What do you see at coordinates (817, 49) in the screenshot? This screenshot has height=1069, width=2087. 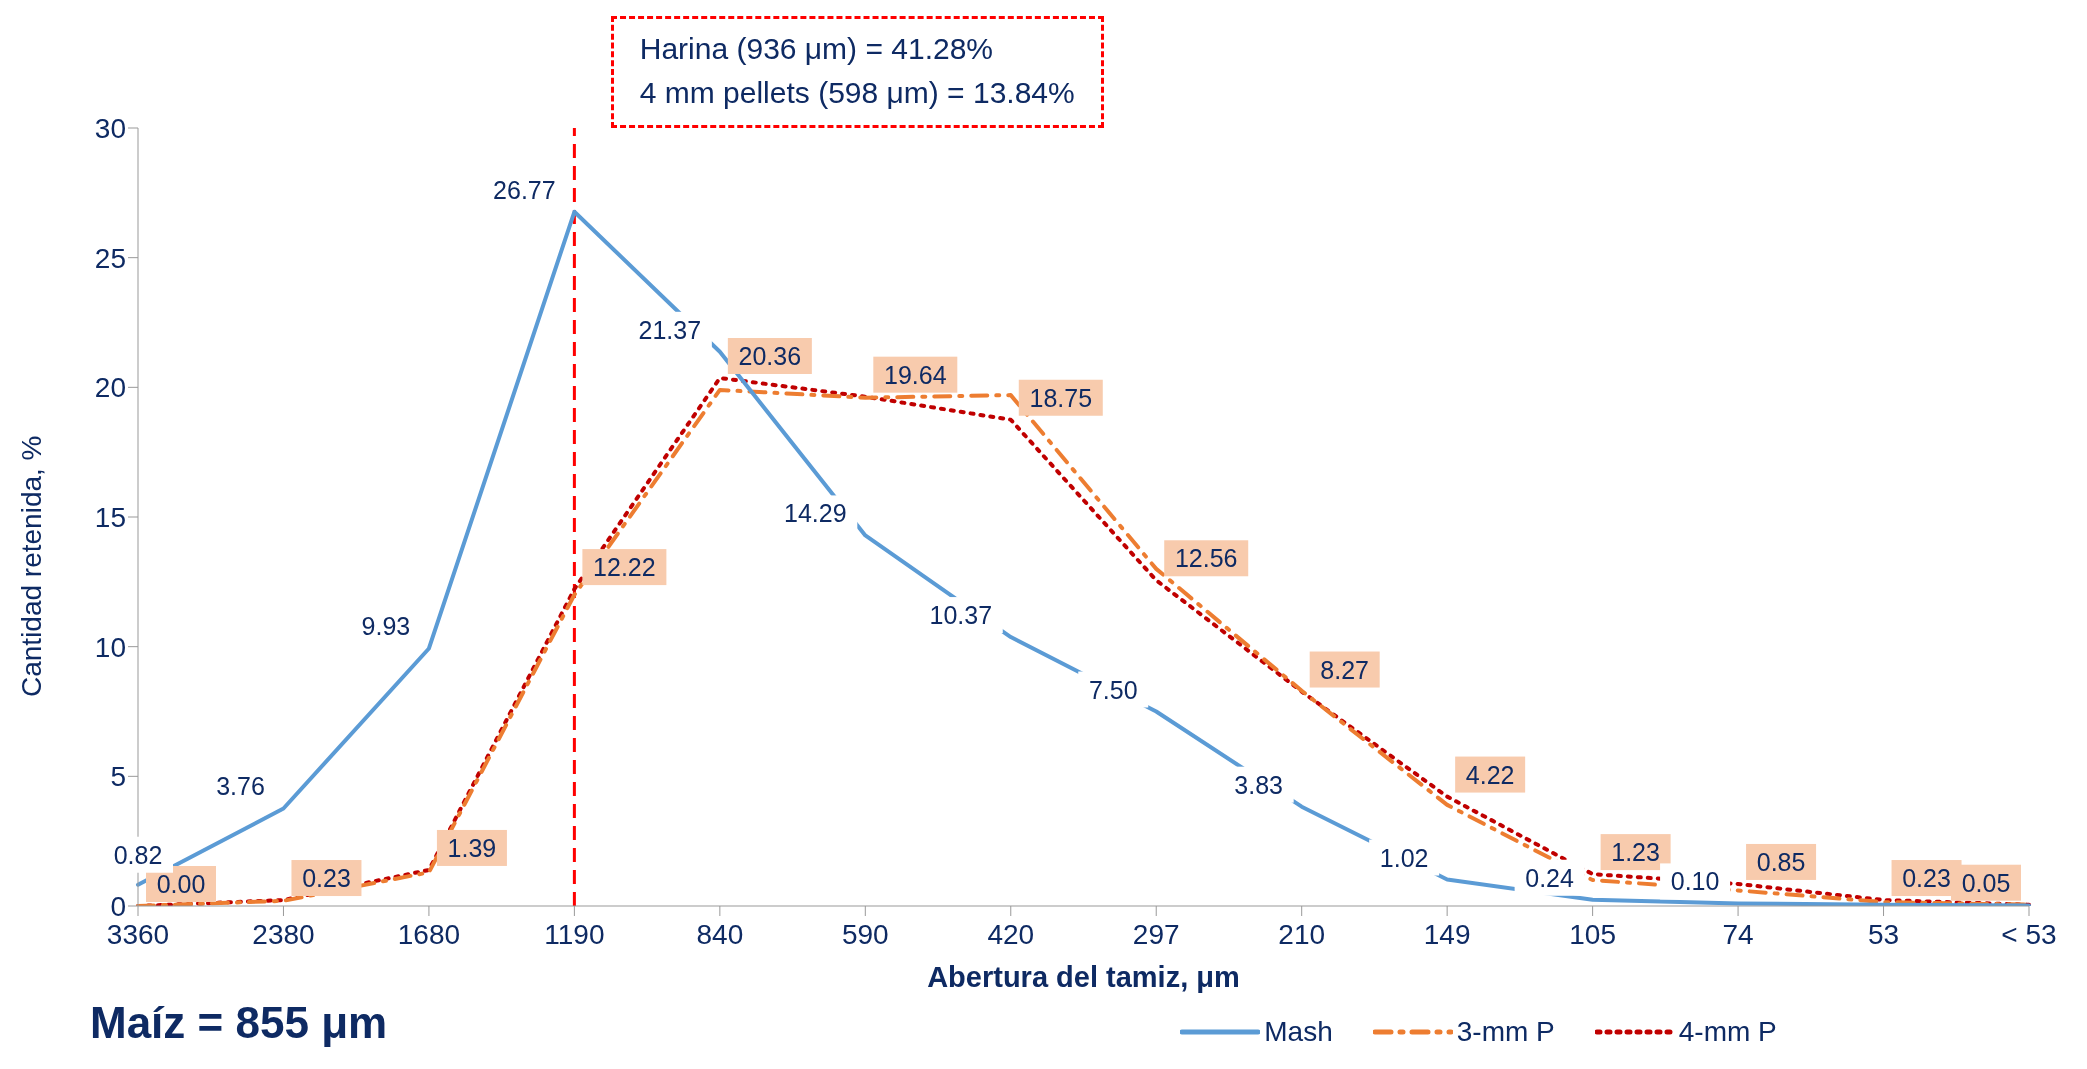 I see `text: Harina (936 μm) = 41.28%` at bounding box center [817, 49].